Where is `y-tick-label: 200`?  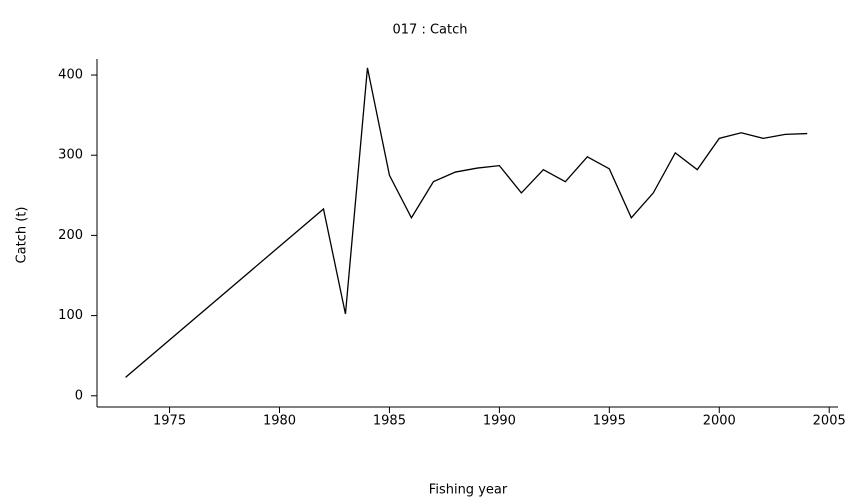 y-tick-label: 200 is located at coordinates (70, 235).